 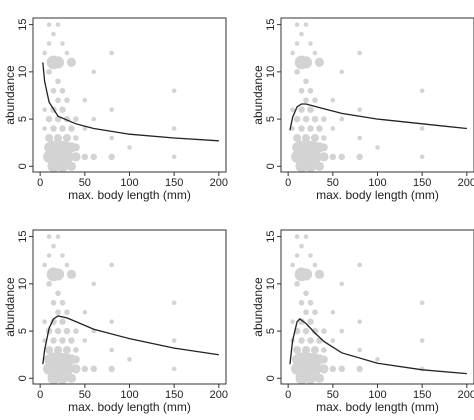 I want to click on x-tick-label: 200, so click(x=219, y=183).